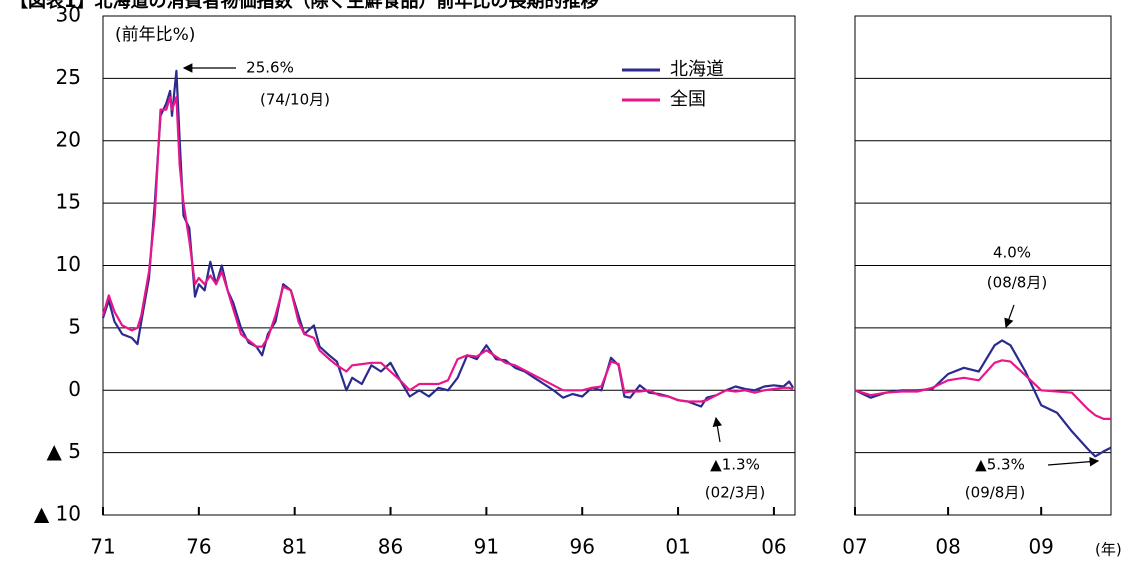 The image size is (1136, 573). I want to click on chart-title: 【図表1】北海道の消費者物価指数（除く生鮮食品）前年比の長期的推移, so click(304, 6).